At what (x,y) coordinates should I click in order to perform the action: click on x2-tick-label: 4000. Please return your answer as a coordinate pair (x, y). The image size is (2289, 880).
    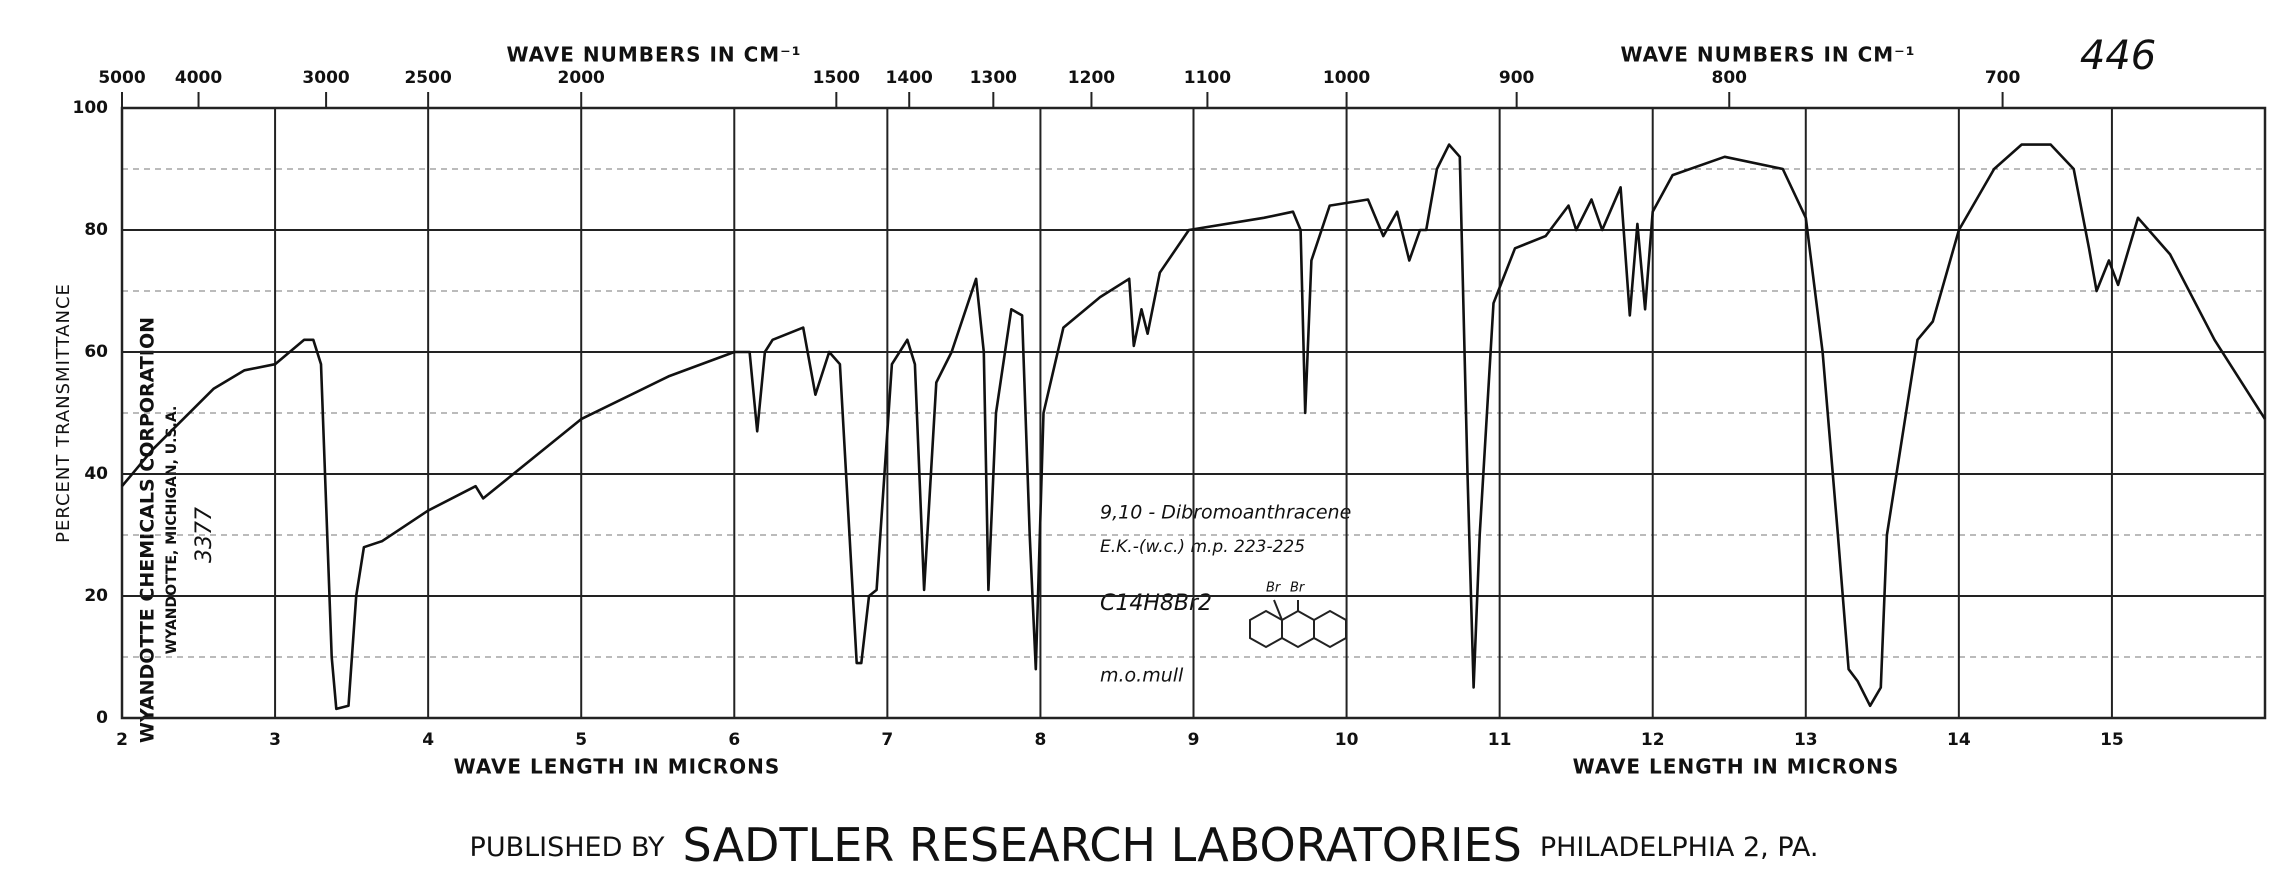
    Looking at the image, I should click on (198, 78).